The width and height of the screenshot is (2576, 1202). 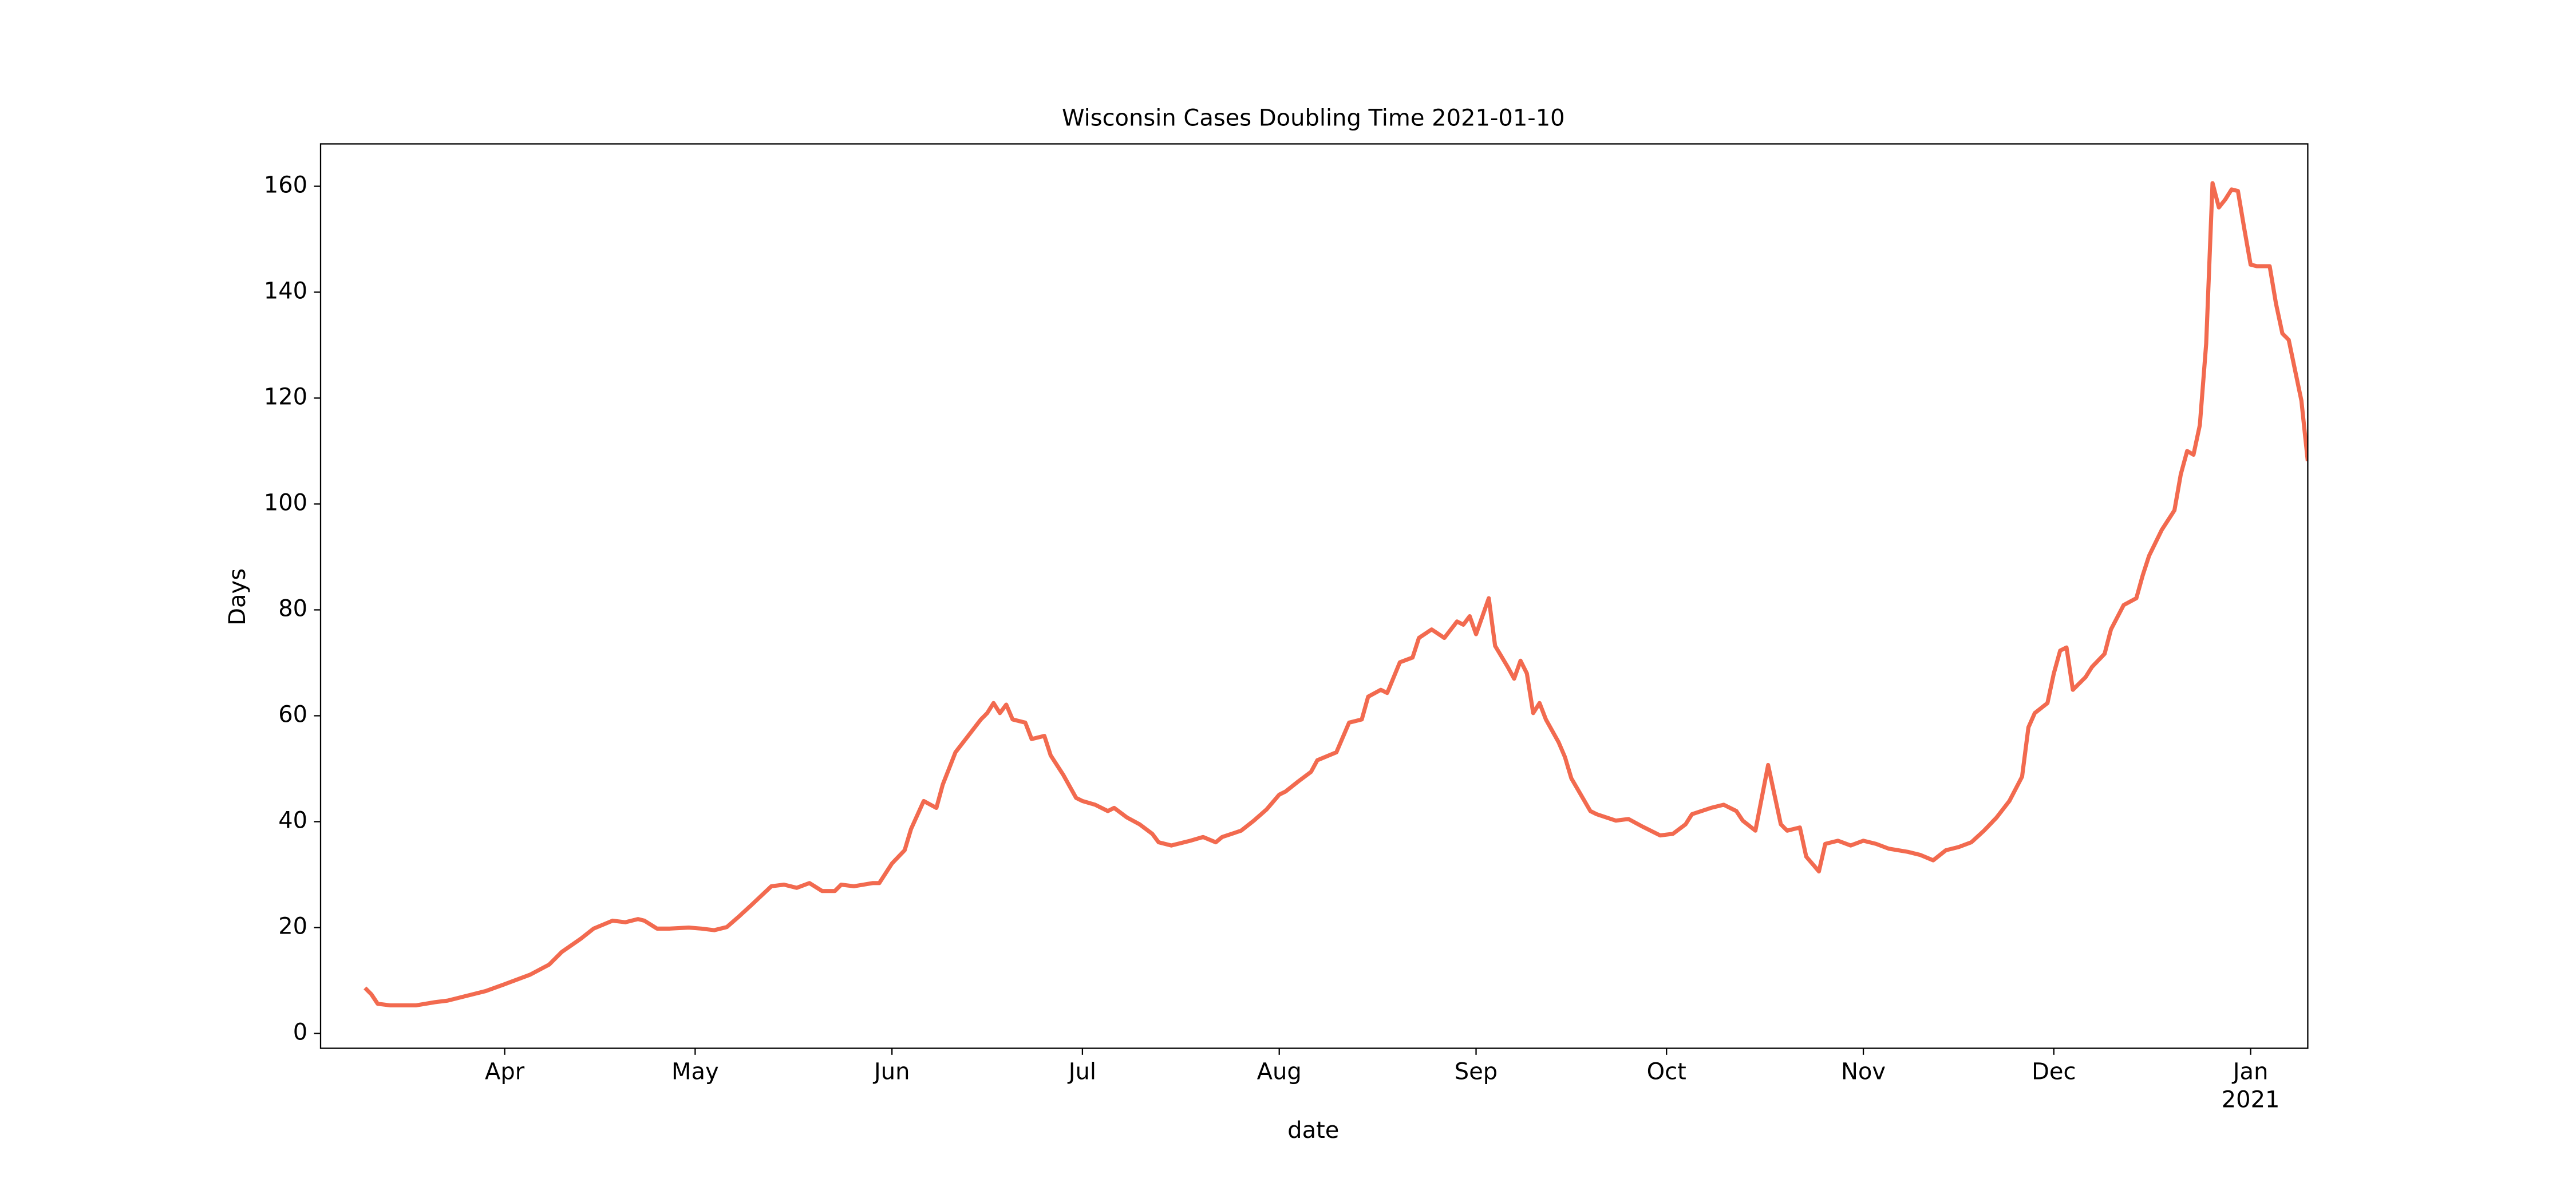 I want to click on x-tick-label-box: Aug, so click(x=1279, y=1073).